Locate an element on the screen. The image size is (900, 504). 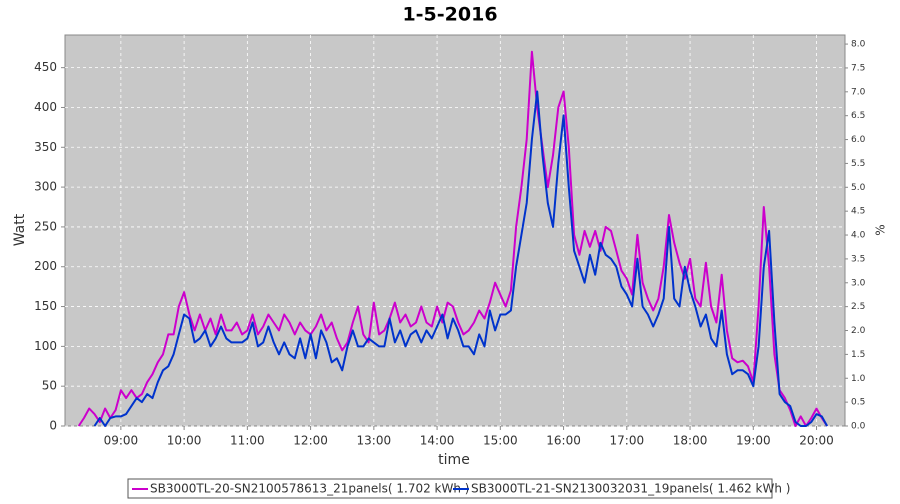
x-tick-label: 17:00 is located at coordinates (627, 441).